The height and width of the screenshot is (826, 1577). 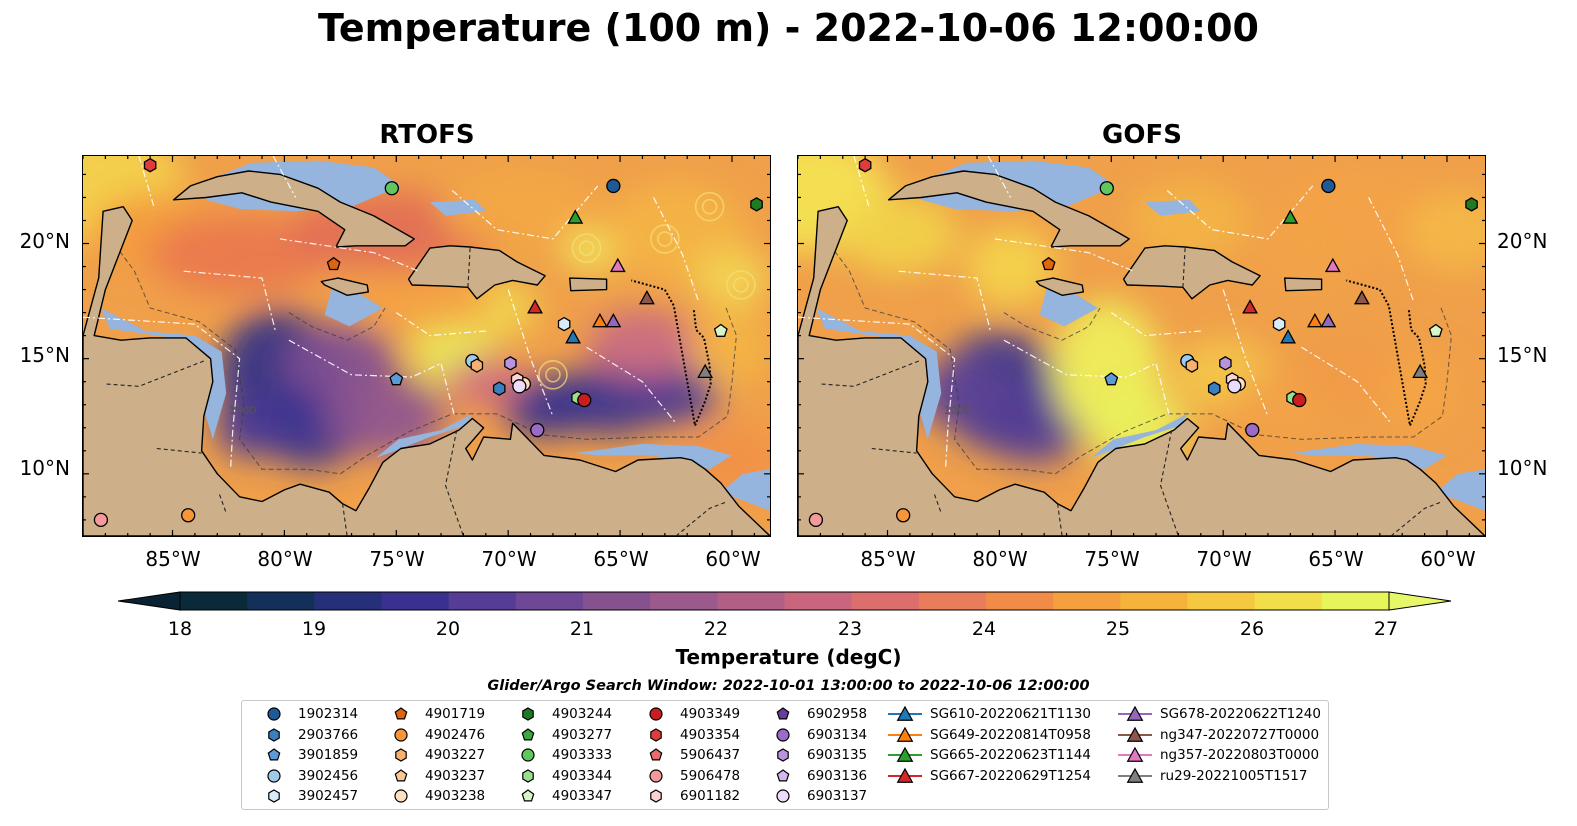 What do you see at coordinates (427, 135) in the screenshot?
I see `panel-title-rtofs: RTOFS` at bounding box center [427, 135].